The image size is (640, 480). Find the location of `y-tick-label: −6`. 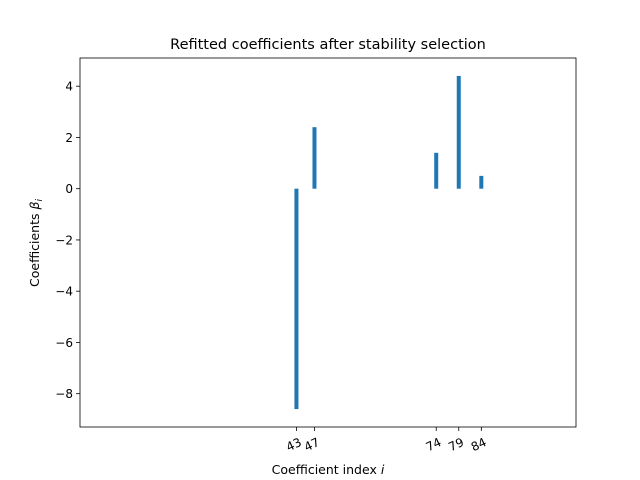

y-tick-label: −6 is located at coordinates (64, 343).